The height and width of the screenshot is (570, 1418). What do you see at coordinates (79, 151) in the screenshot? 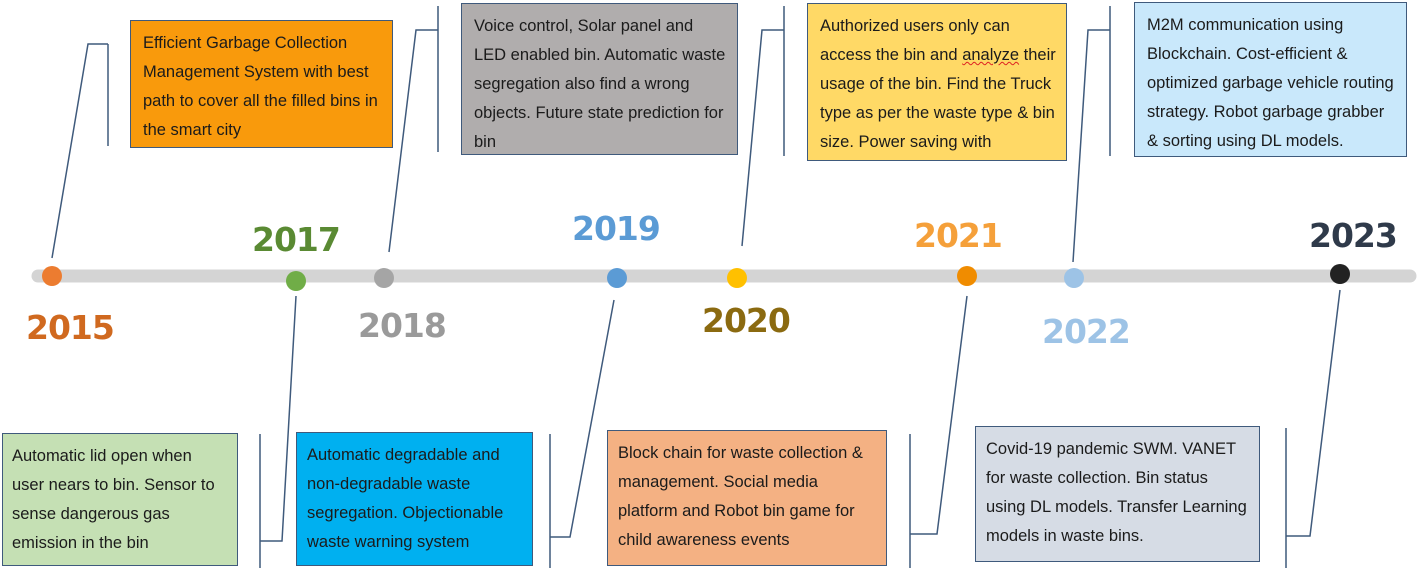
I see `connector-2015` at bounding box center [79, 151].